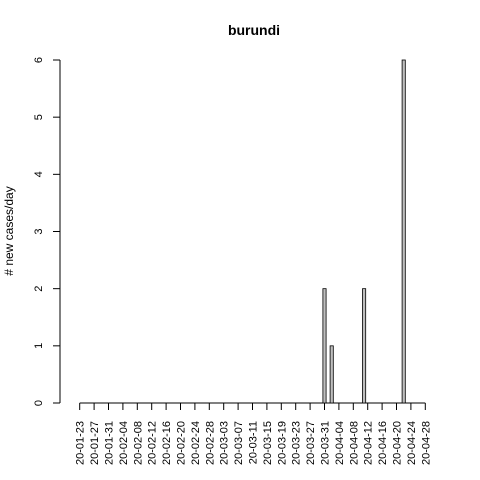 The image size is (480, 480). What do you see at coordinates (39, 174) in the screenshot?
I see `y-tick-label: 4` at bounding box center [39, 174].